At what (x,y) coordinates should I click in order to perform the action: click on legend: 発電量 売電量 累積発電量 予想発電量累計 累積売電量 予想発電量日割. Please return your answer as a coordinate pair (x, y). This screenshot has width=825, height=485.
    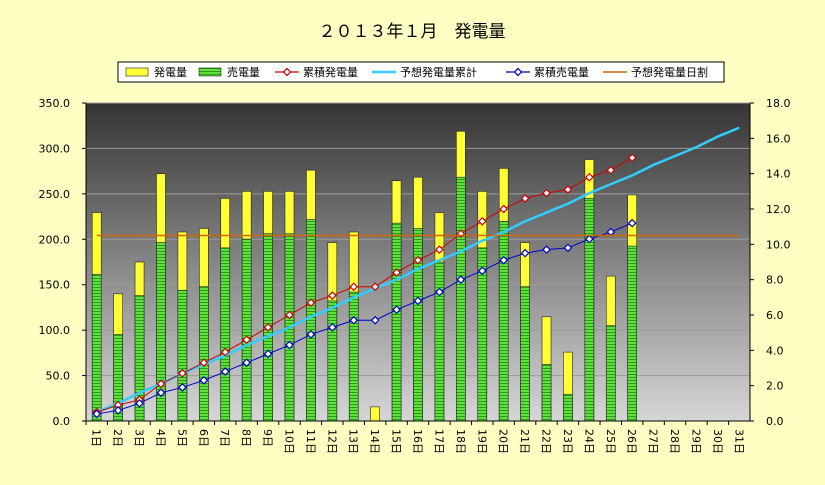
    Looking at the image, I should click on (421, 72).